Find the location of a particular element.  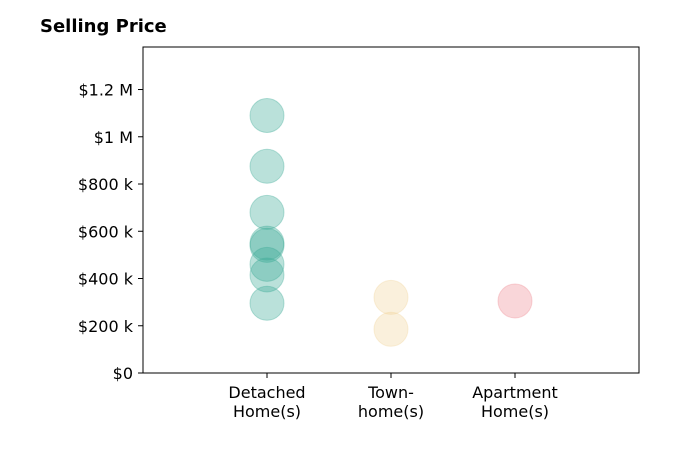

y-tick-label: $1.2 M is located at coordinates (105, 90).